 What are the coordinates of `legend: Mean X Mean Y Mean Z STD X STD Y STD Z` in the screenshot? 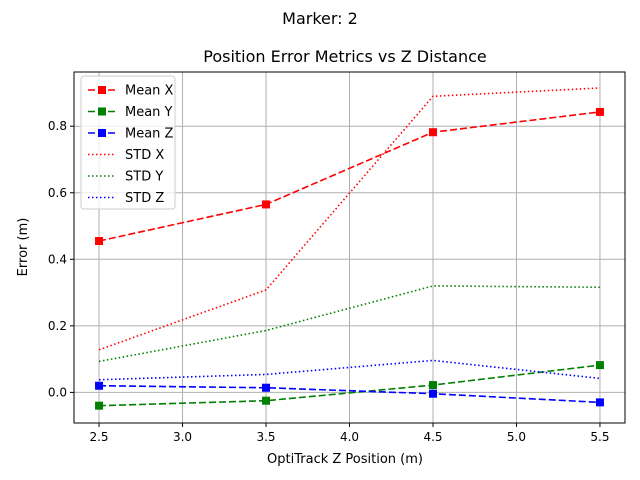 It's located at (128, 142).